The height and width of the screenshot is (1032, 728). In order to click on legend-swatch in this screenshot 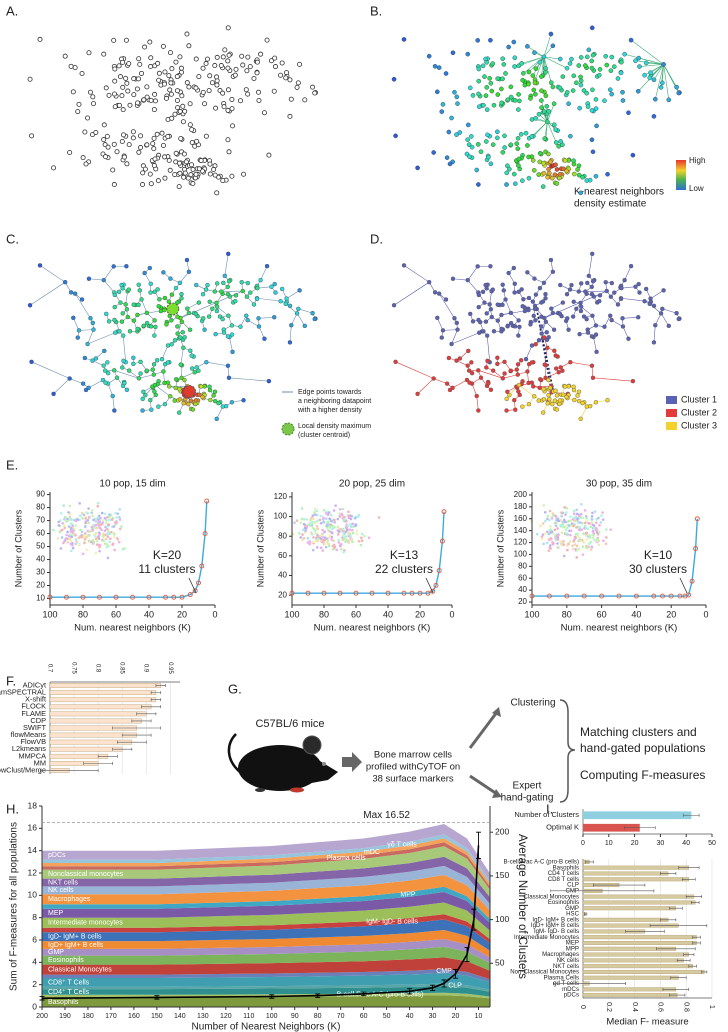, I will do `click(671, 413)`.